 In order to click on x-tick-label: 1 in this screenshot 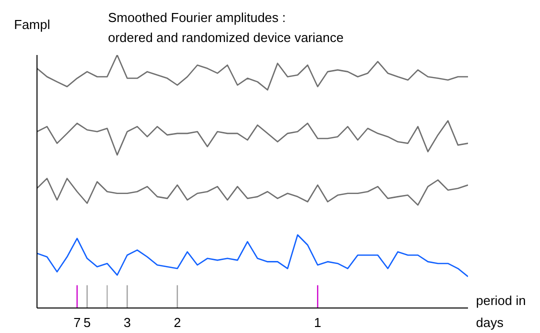, I will do `click(318, 322)`.